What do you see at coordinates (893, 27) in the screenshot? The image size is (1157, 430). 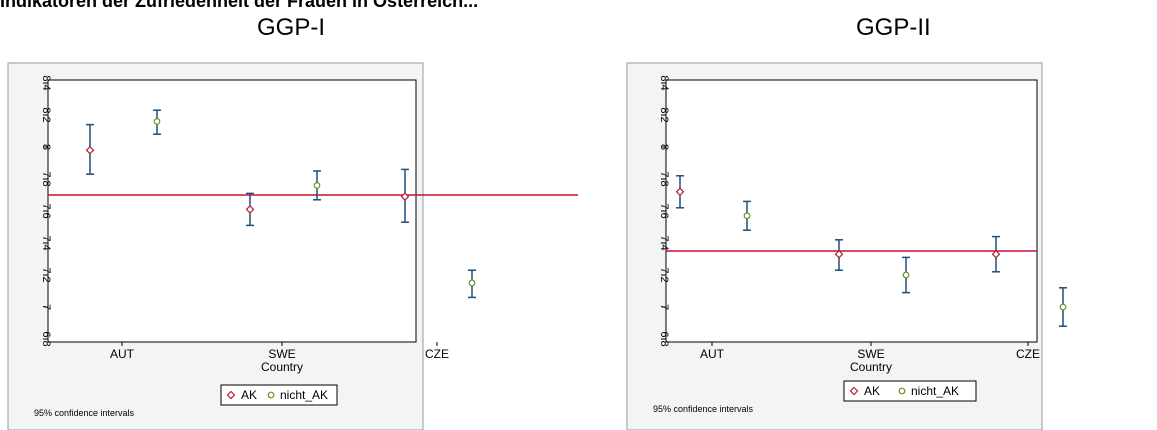 I see `panel-title-ggp-ii: GGP-II` at bounding box center [893, 27].